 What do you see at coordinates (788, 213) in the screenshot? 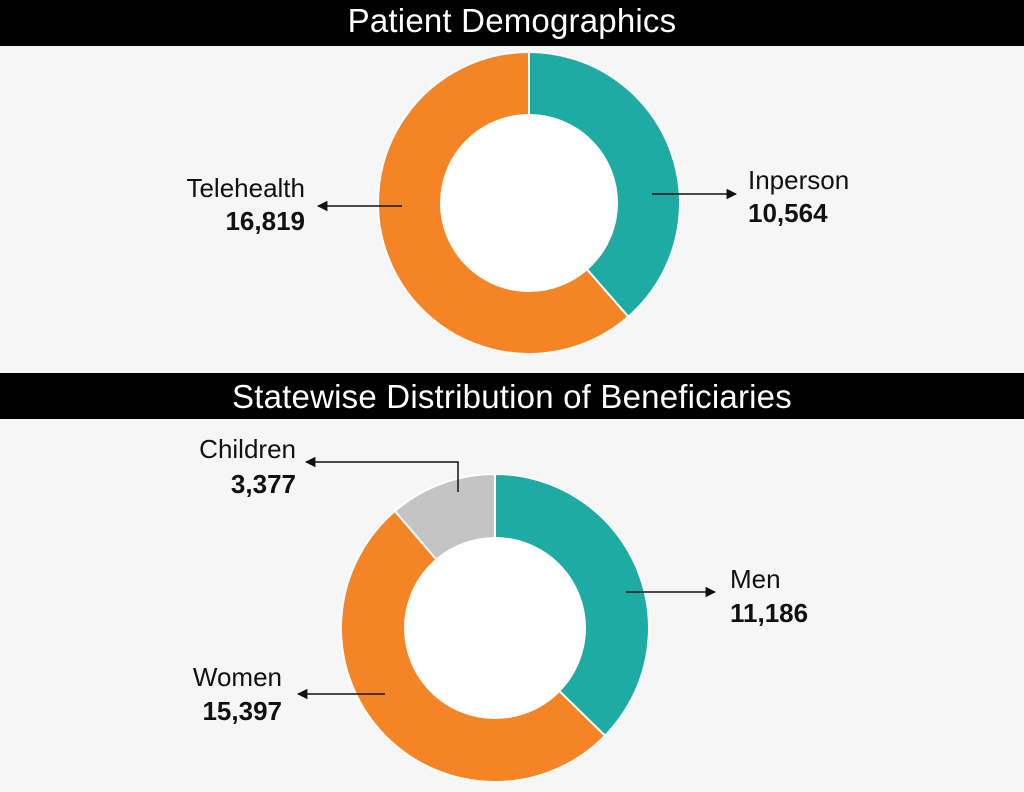
I see `data-label-inperson: 10,564` at bounding box center [788, 213].